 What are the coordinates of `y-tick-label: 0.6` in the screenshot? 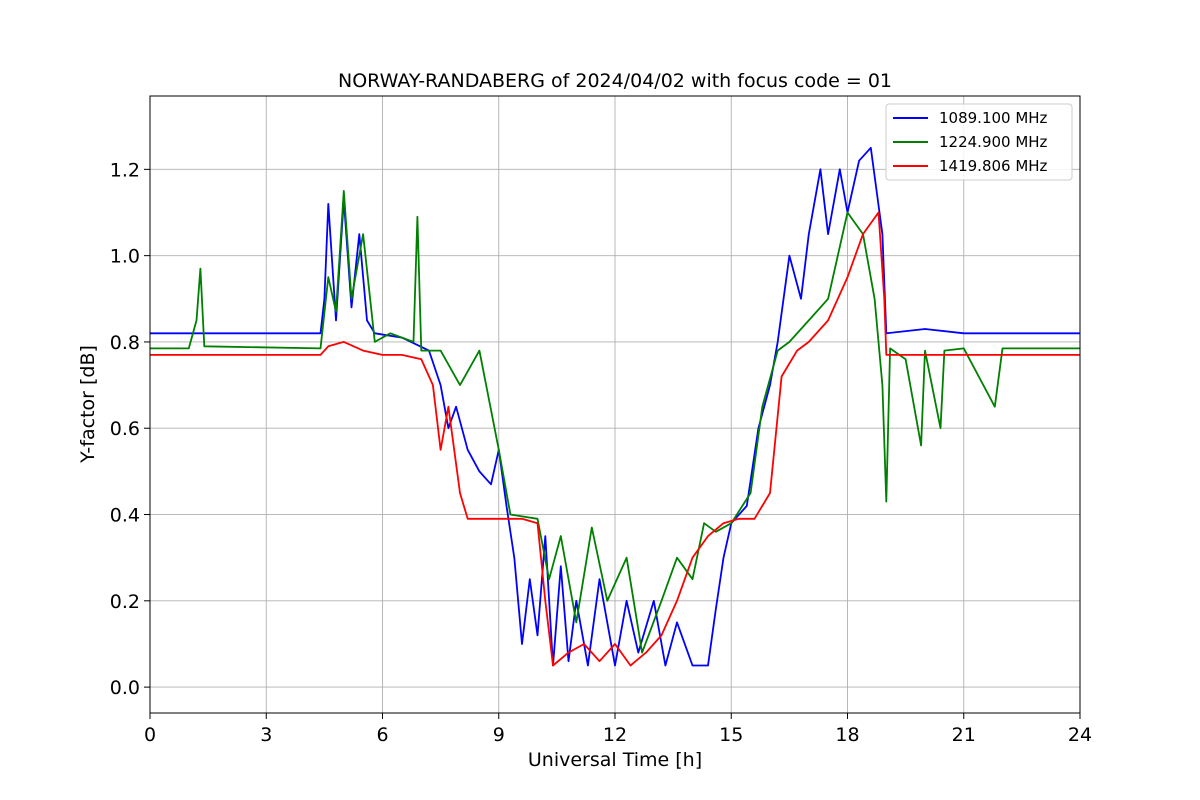 It's located at (125, 429).